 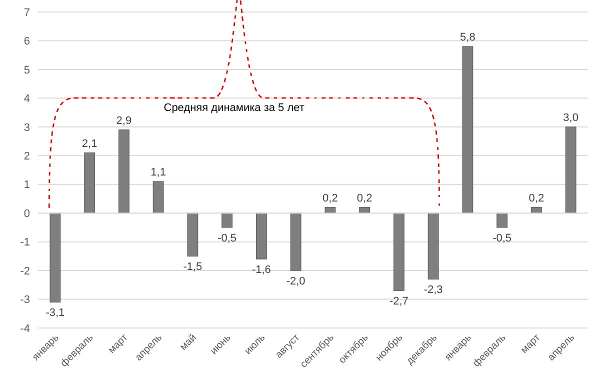 What do you see at coordinates (261, 270) in the screenshot?
I see `data-label: -1,6` at bounding box center [261, 270].